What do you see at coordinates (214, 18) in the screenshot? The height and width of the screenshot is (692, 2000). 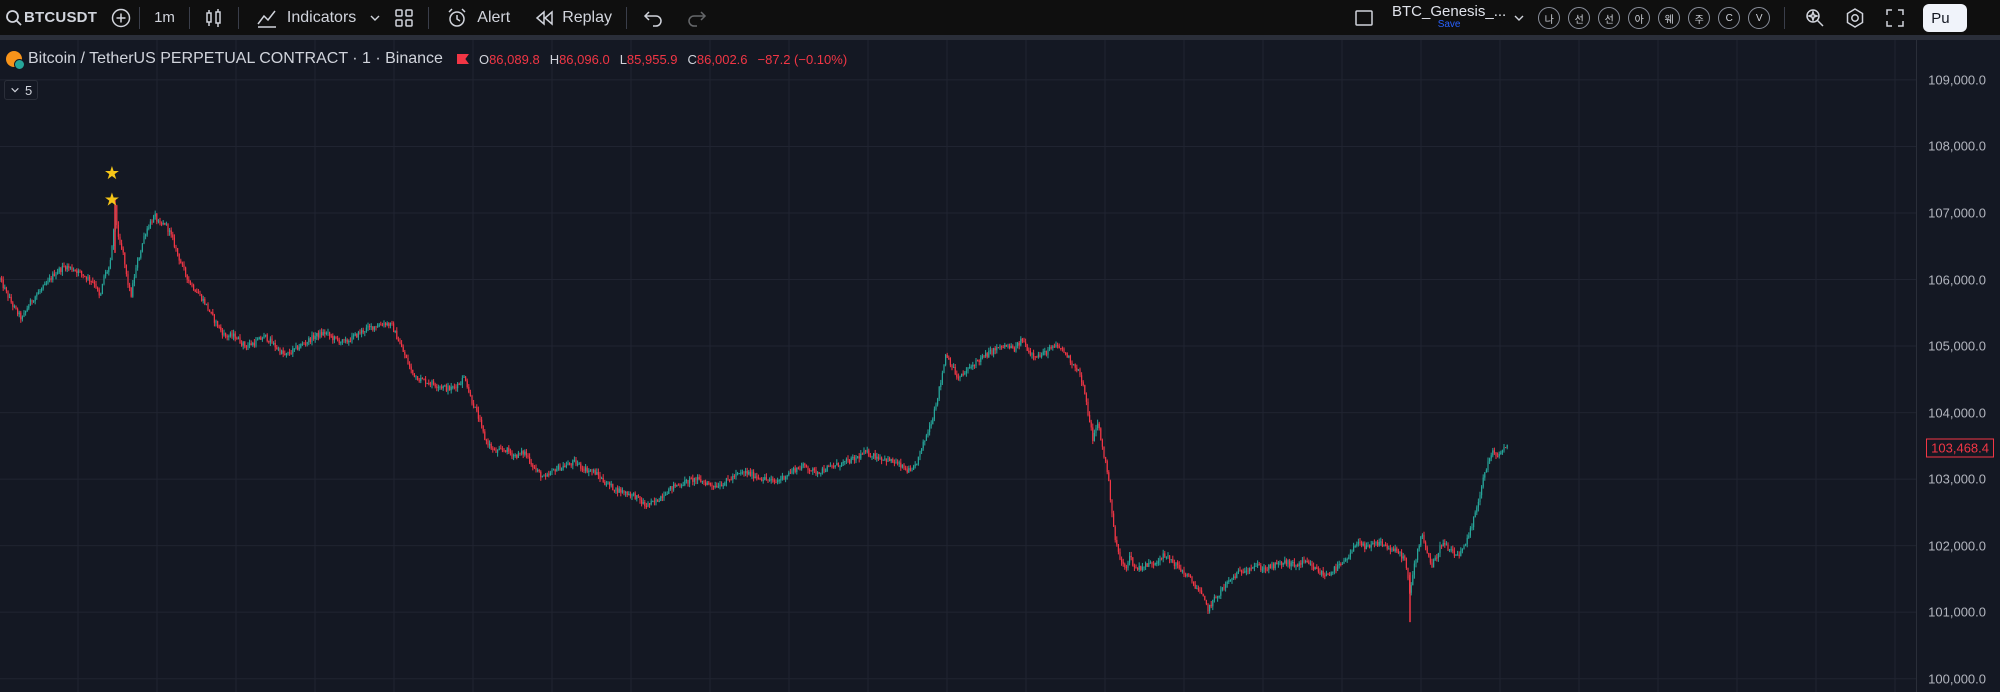 I see `candles-chart-type-icon` at bounding box center [214, 18].